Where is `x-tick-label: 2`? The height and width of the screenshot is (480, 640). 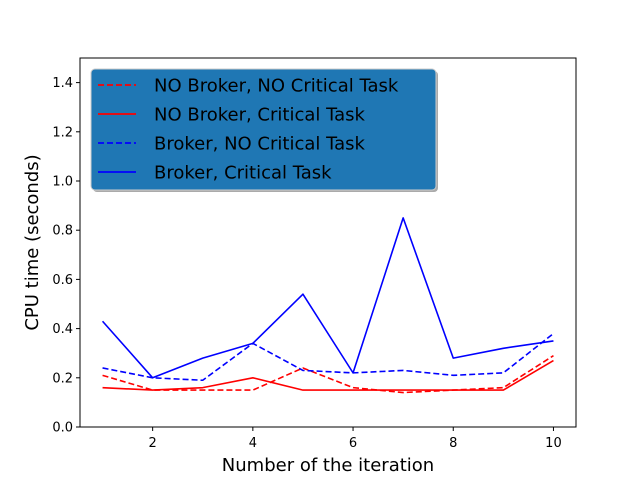 x-tick-label: 2 is located at coordinates (153, 443).